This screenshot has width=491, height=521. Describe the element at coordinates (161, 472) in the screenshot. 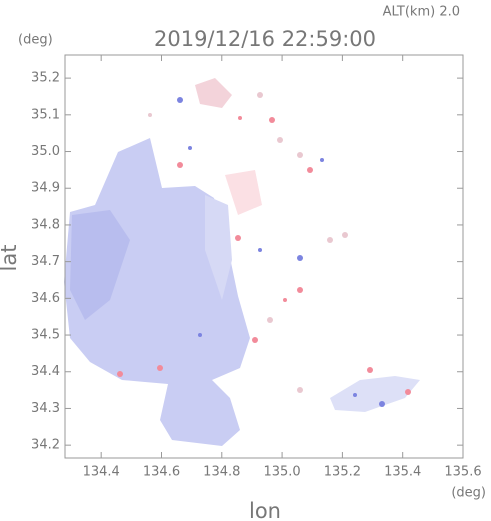

I see `x-tick-label: 134.6` at that location.